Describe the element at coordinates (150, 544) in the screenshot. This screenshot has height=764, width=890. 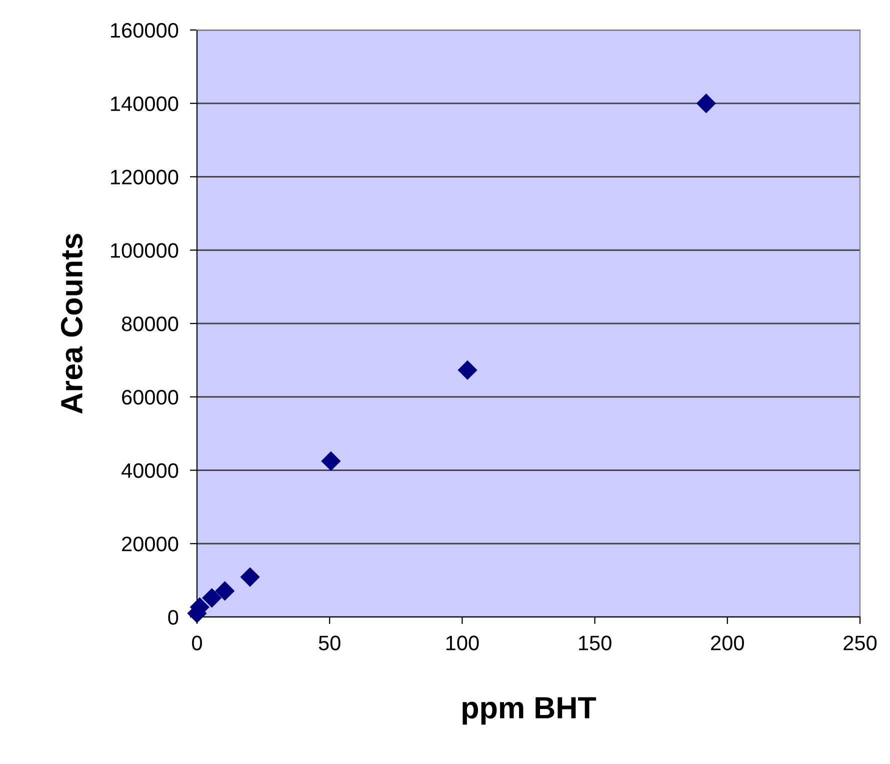
I see `y-tick-label: 20000` at that location.